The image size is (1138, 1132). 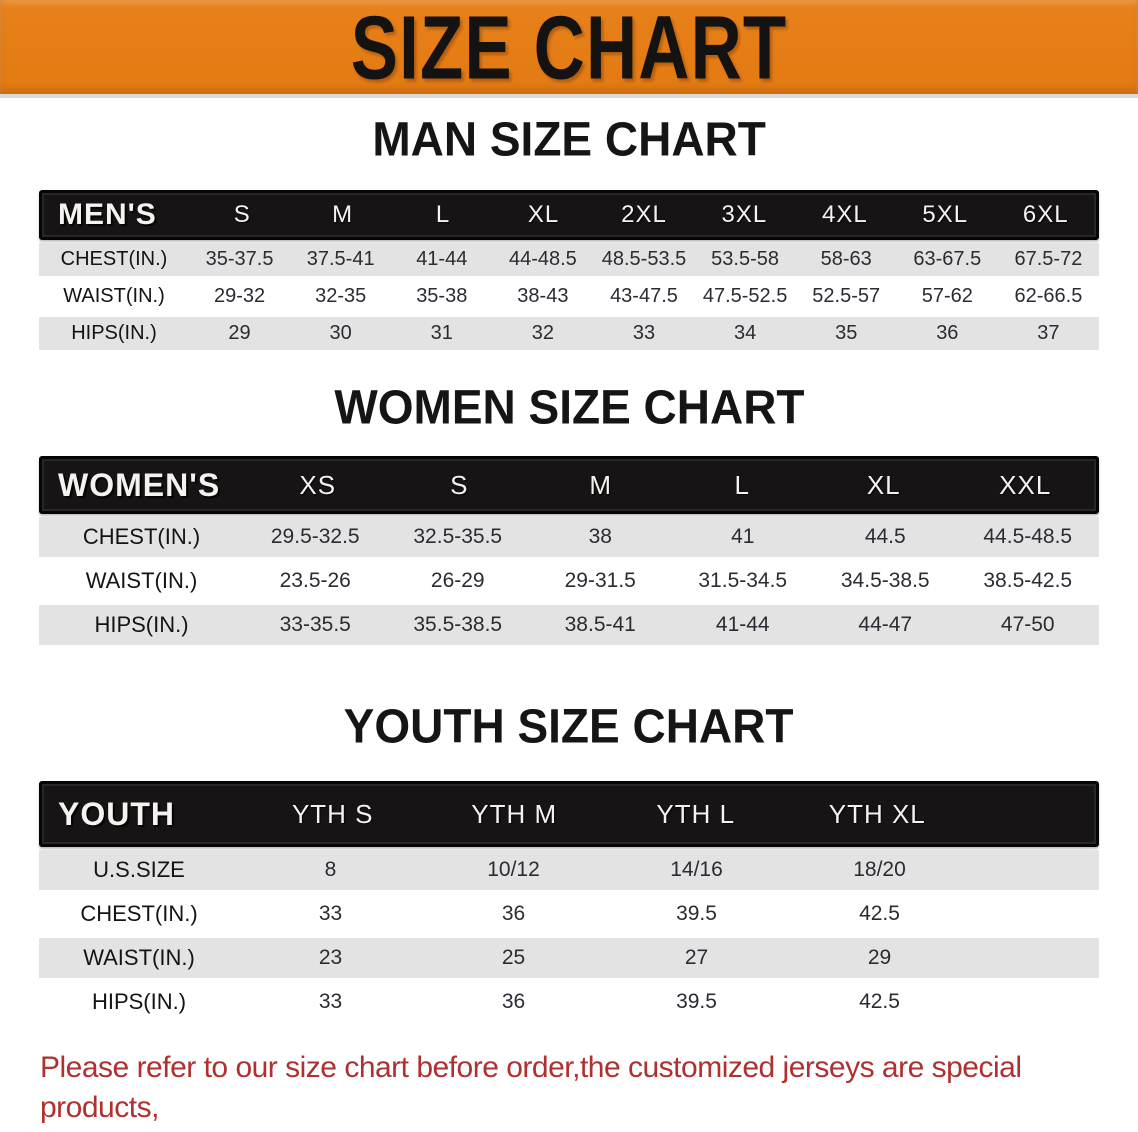 What do you see at coordinates (846, 259) in the screenshot?
I see `size-value: 58-63` at bounding box center [846, 259].